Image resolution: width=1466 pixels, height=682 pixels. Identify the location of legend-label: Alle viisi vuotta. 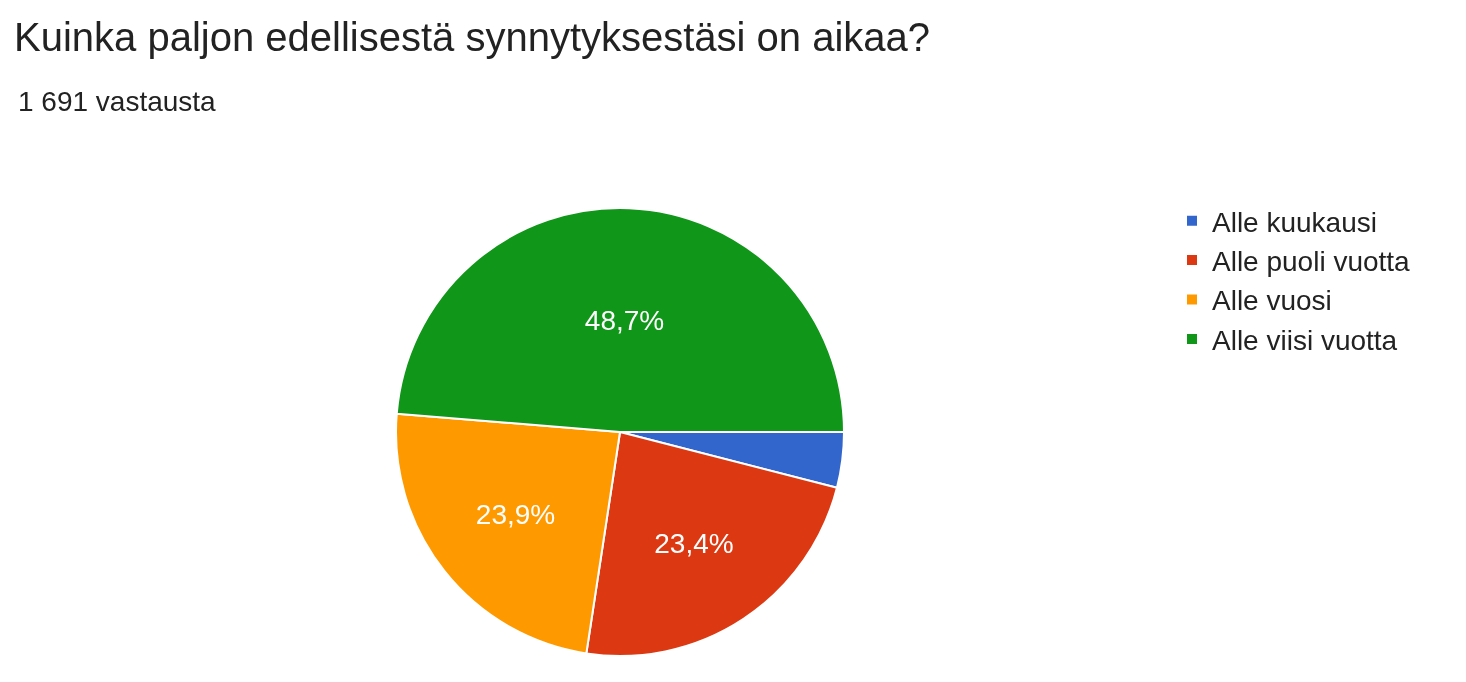
(1305, 340).